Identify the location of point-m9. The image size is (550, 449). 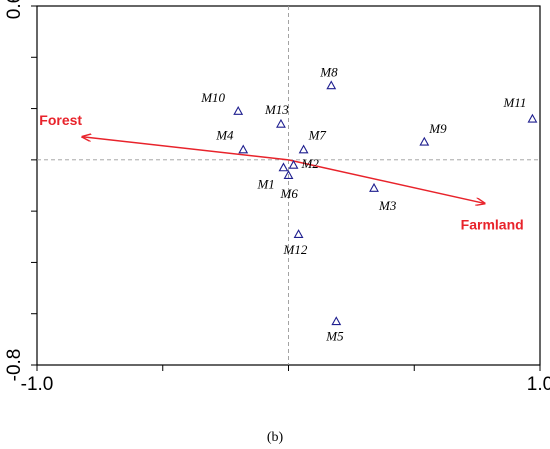
(424, 141).